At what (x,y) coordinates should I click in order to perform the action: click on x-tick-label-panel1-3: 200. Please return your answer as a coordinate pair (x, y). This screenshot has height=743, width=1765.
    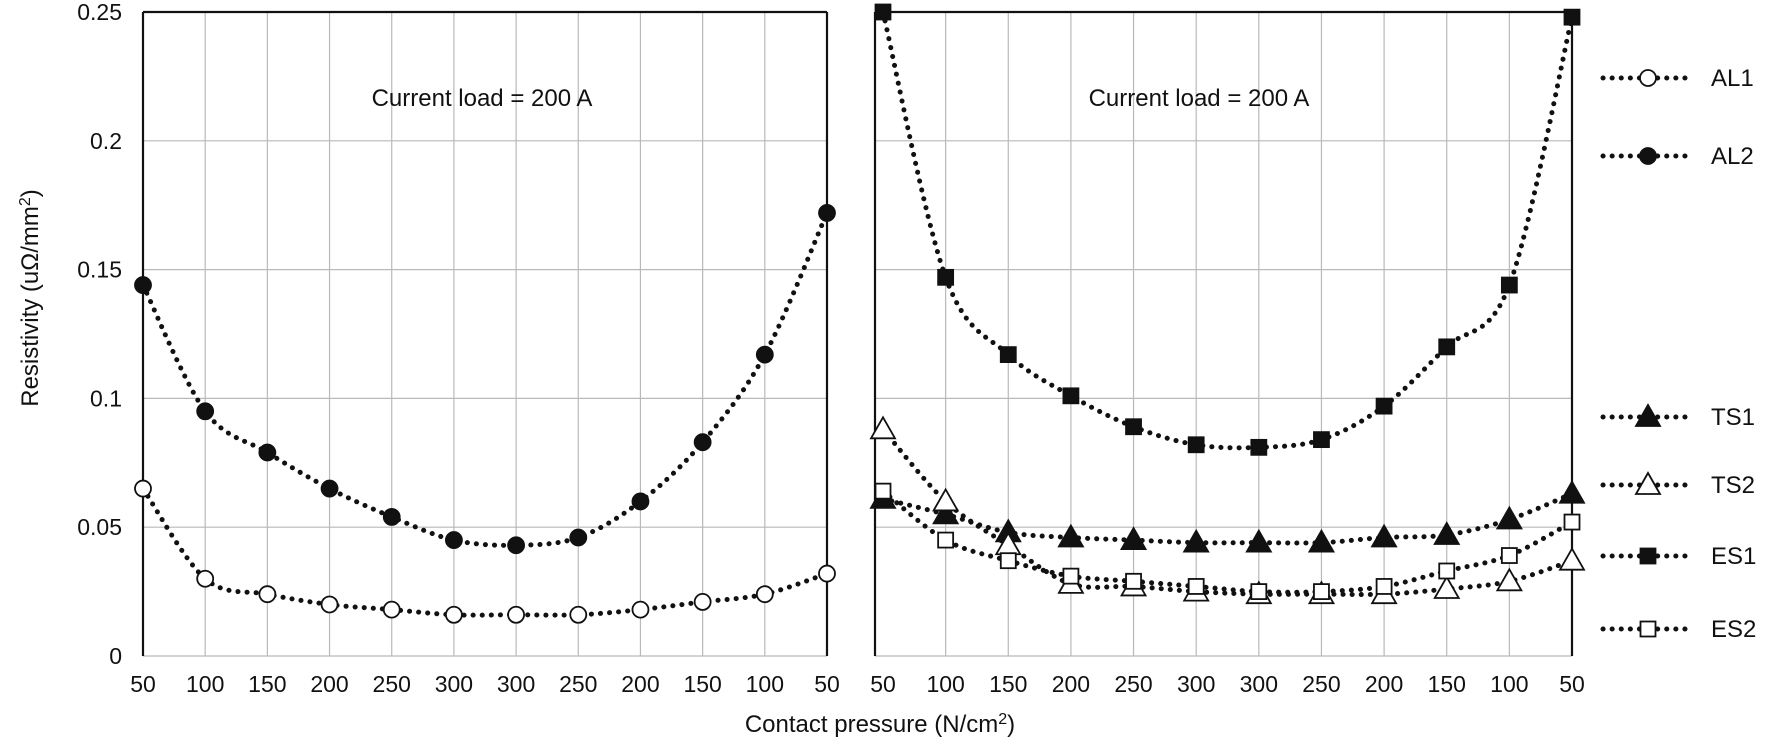
    Looking at the image, I should click on (329, 684).